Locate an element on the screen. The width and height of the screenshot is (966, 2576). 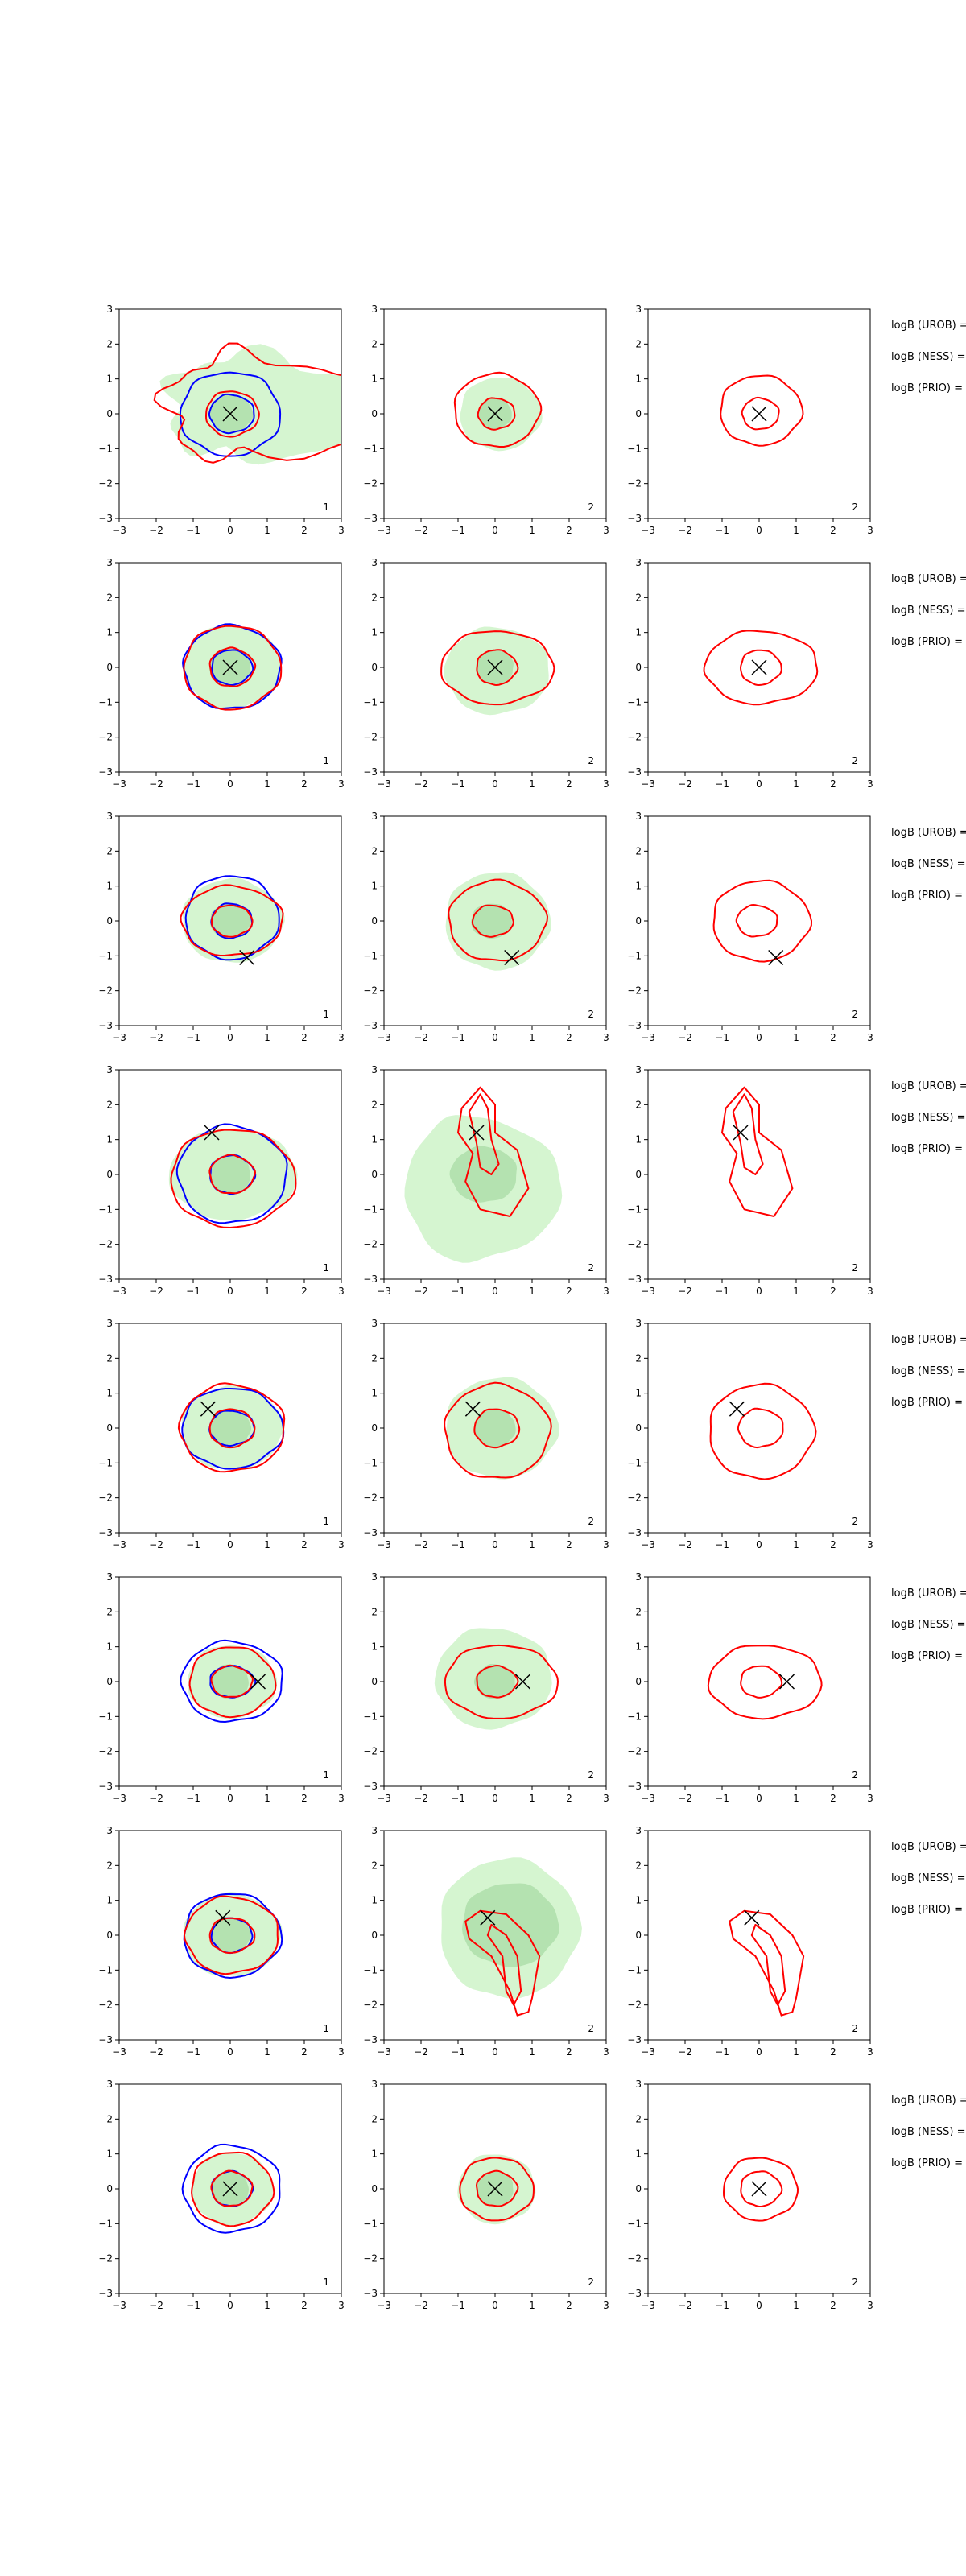
bayes-factor-label: logB (PRIO) = is located at coordinates (927, 1403).